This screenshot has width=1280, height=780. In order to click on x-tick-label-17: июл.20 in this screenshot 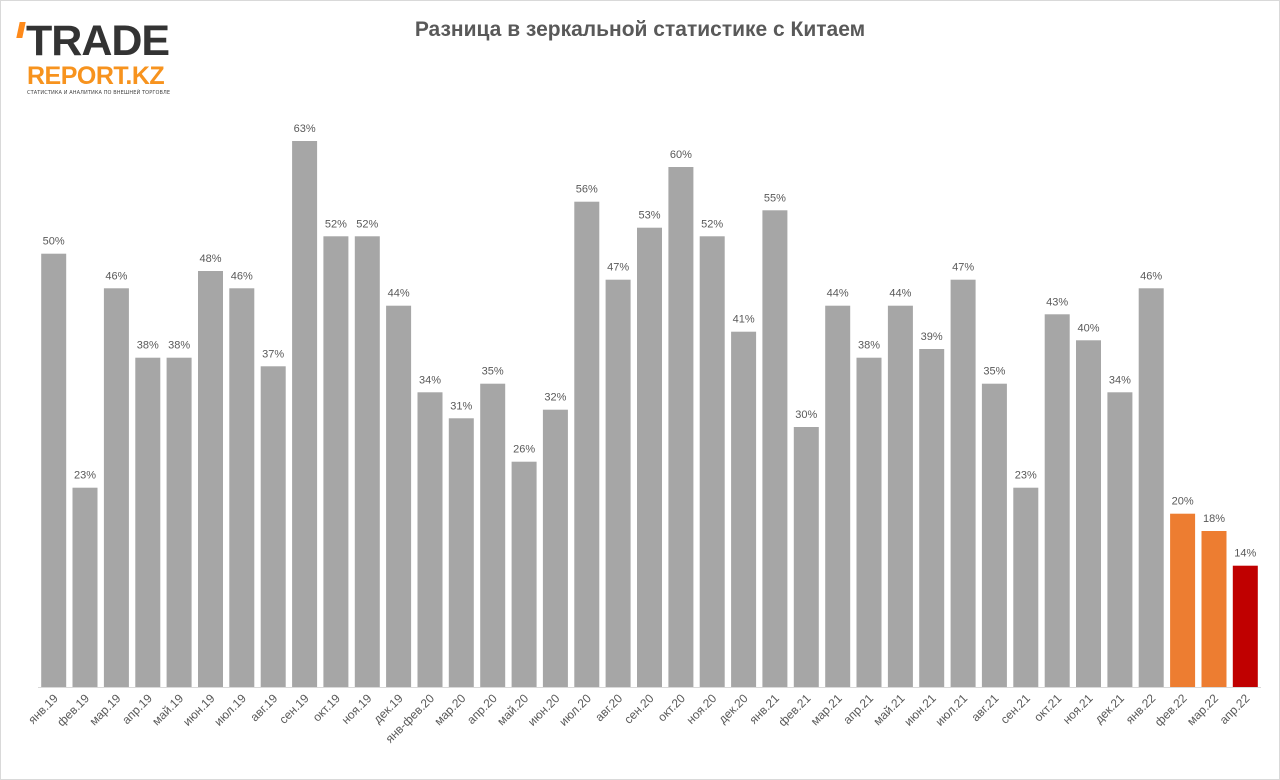, I will do `click(575, 710)`.